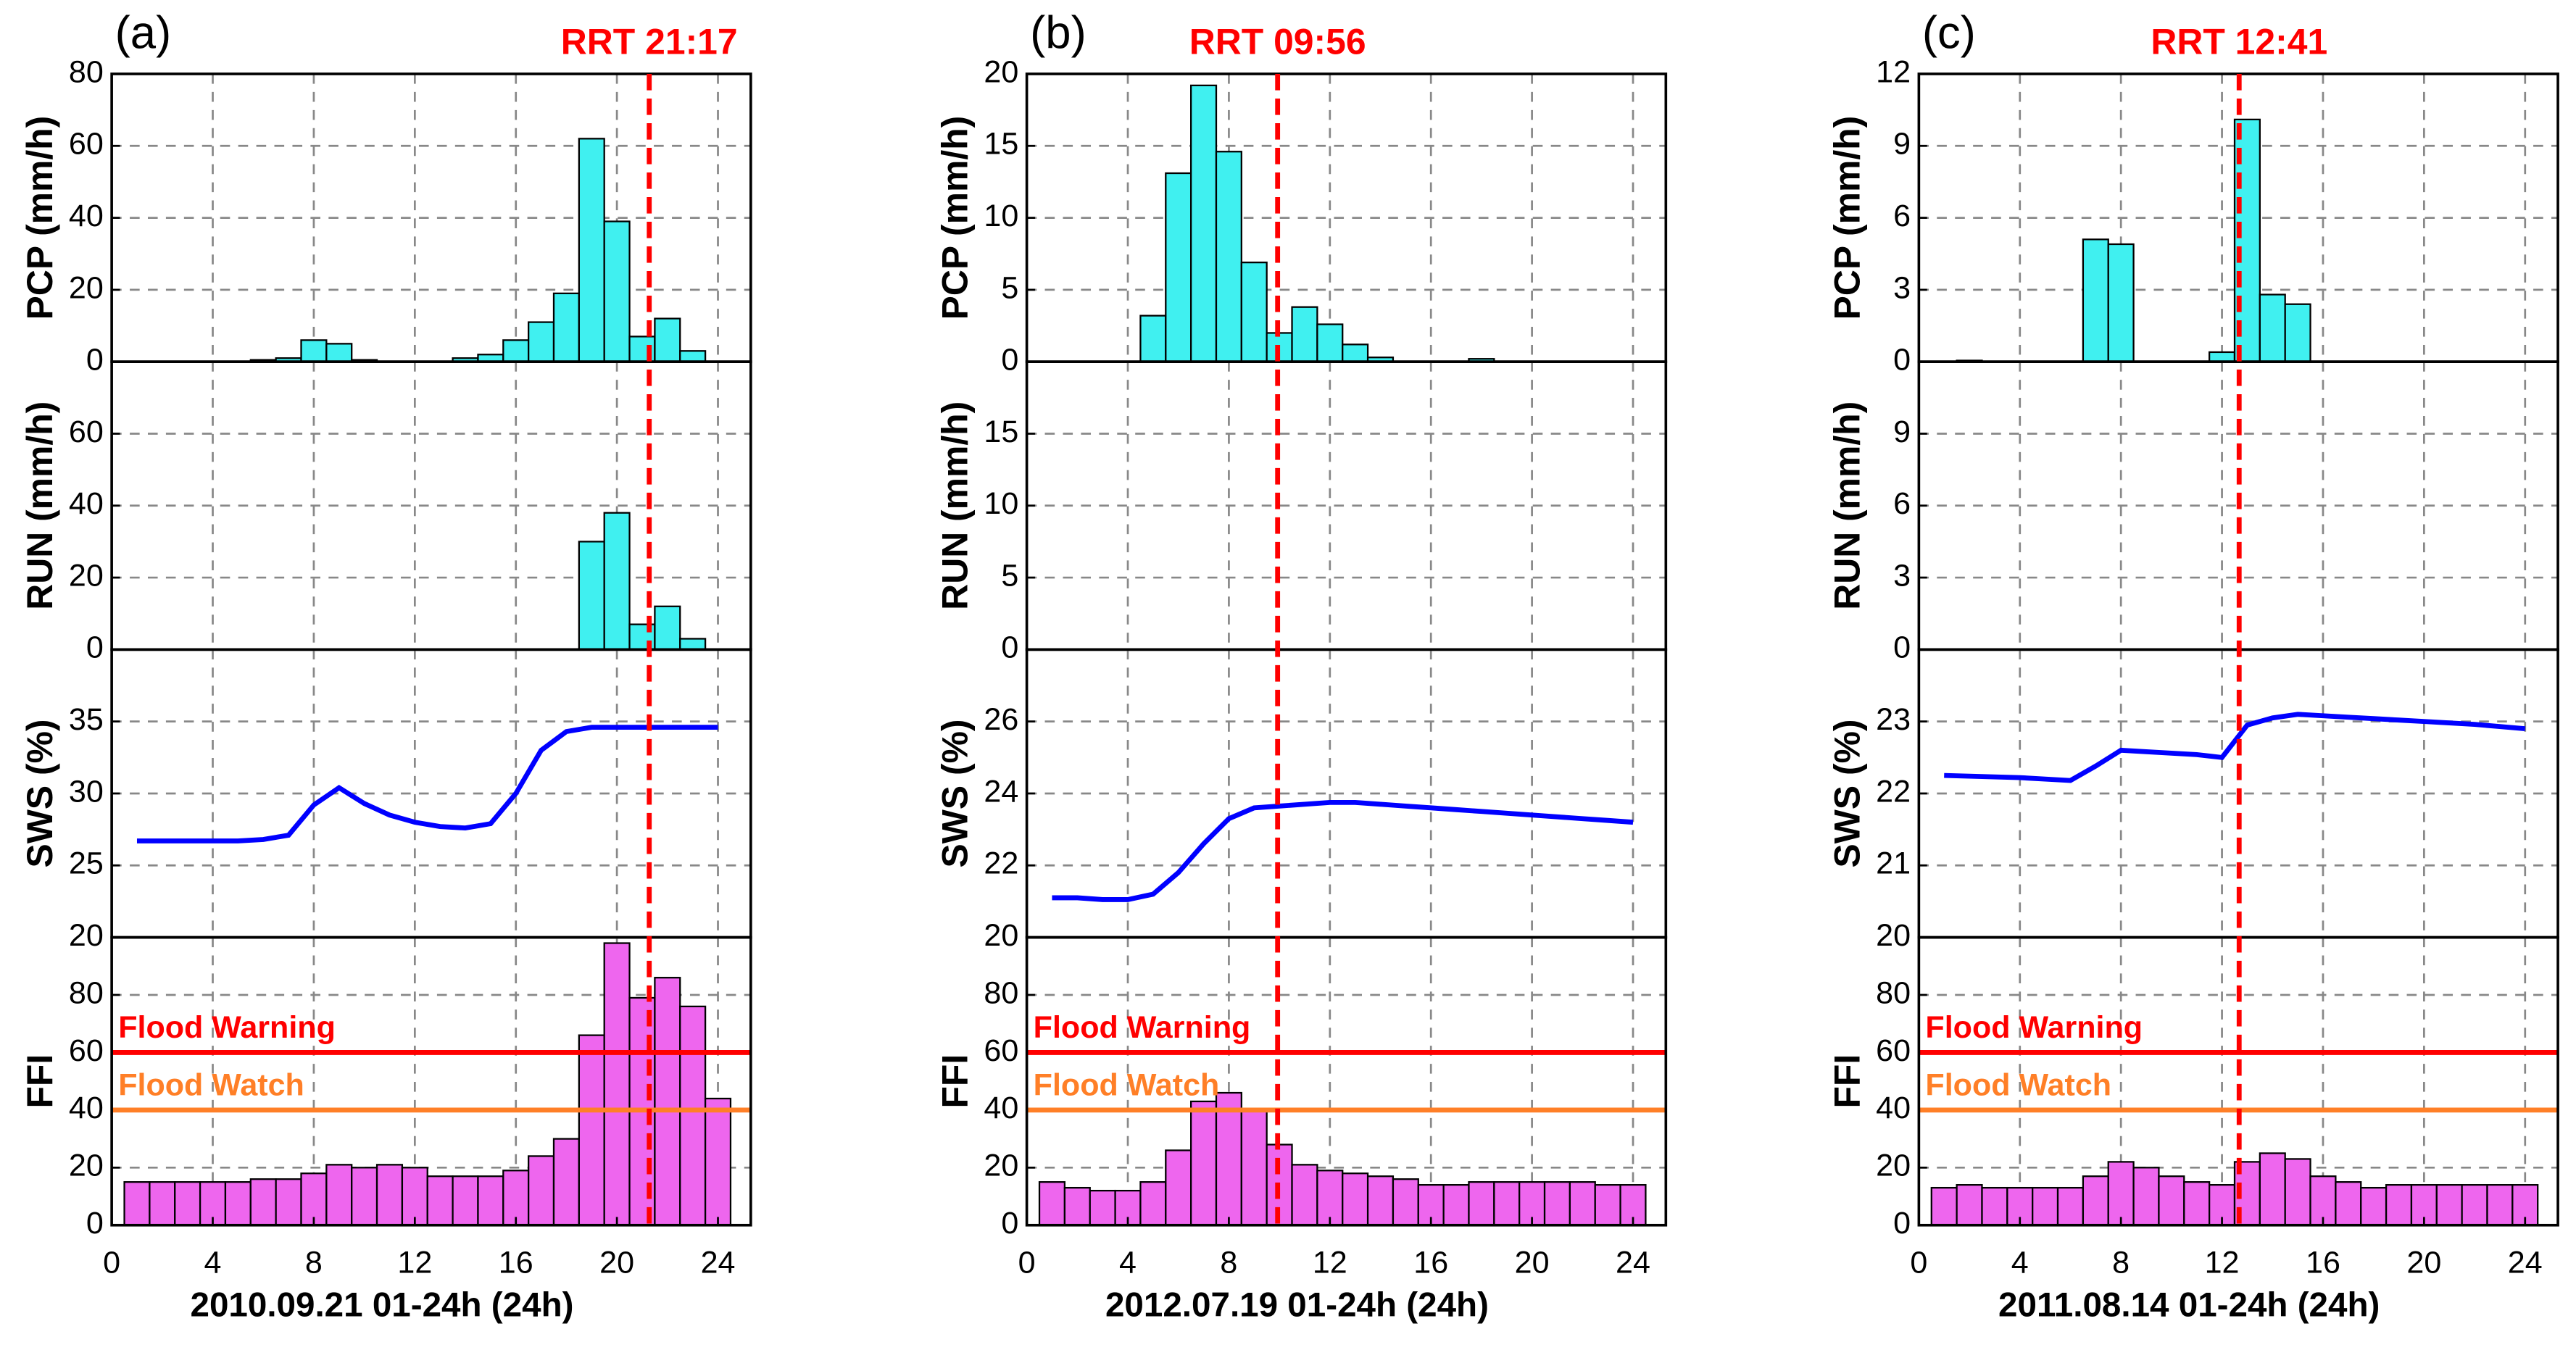 This screenshot has width=2576, height=1350. Describe the element at coordinates (1902, 216) in the screenshot. I see `y-tick-label: 6` at that location.